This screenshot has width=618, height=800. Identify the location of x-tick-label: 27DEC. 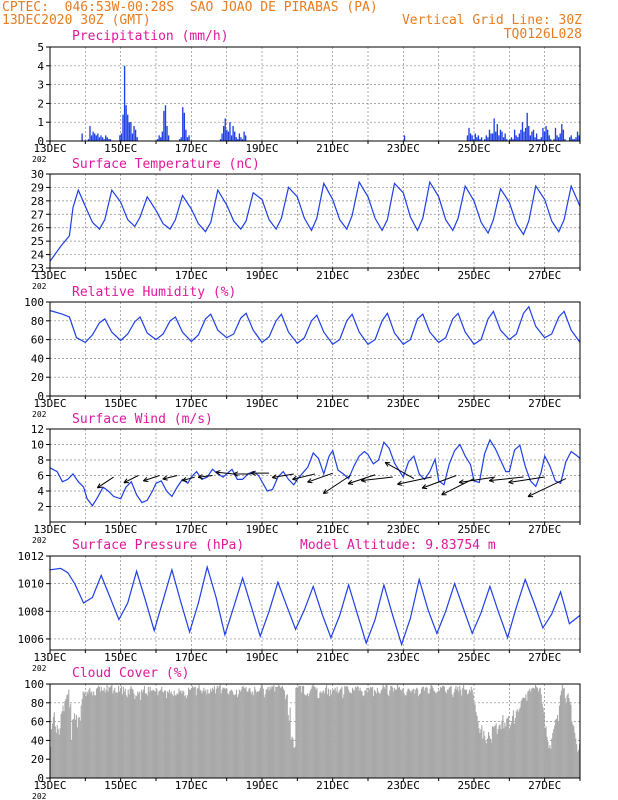
(544, 148).